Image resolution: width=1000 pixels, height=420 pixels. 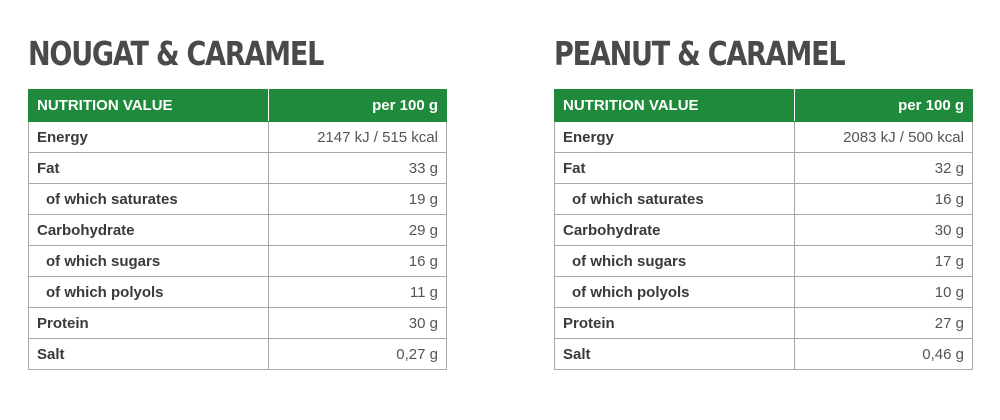 I want to click on row-value-protein: 27 g, so click(x=883, y=323).